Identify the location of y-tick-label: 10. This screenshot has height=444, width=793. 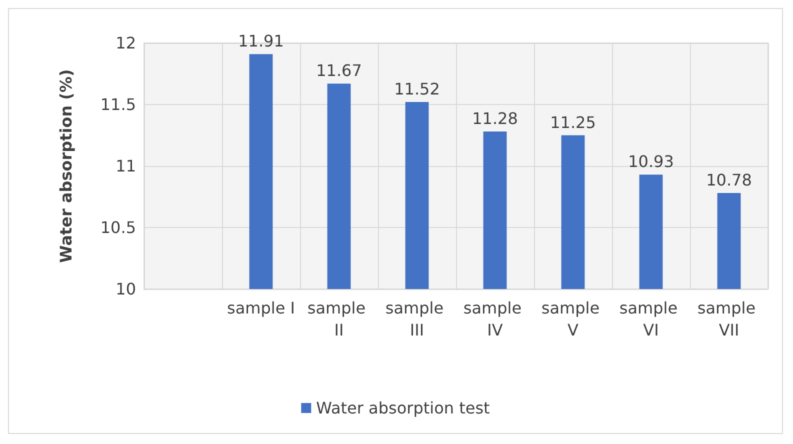
(126, 289).